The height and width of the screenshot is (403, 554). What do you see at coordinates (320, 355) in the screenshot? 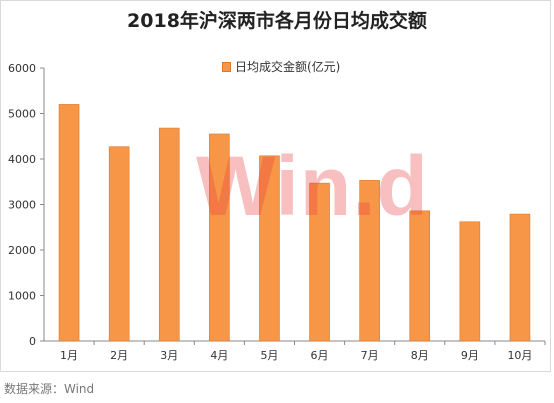
I see `x-tick-label: 6月` at bounding box center [320, 355].